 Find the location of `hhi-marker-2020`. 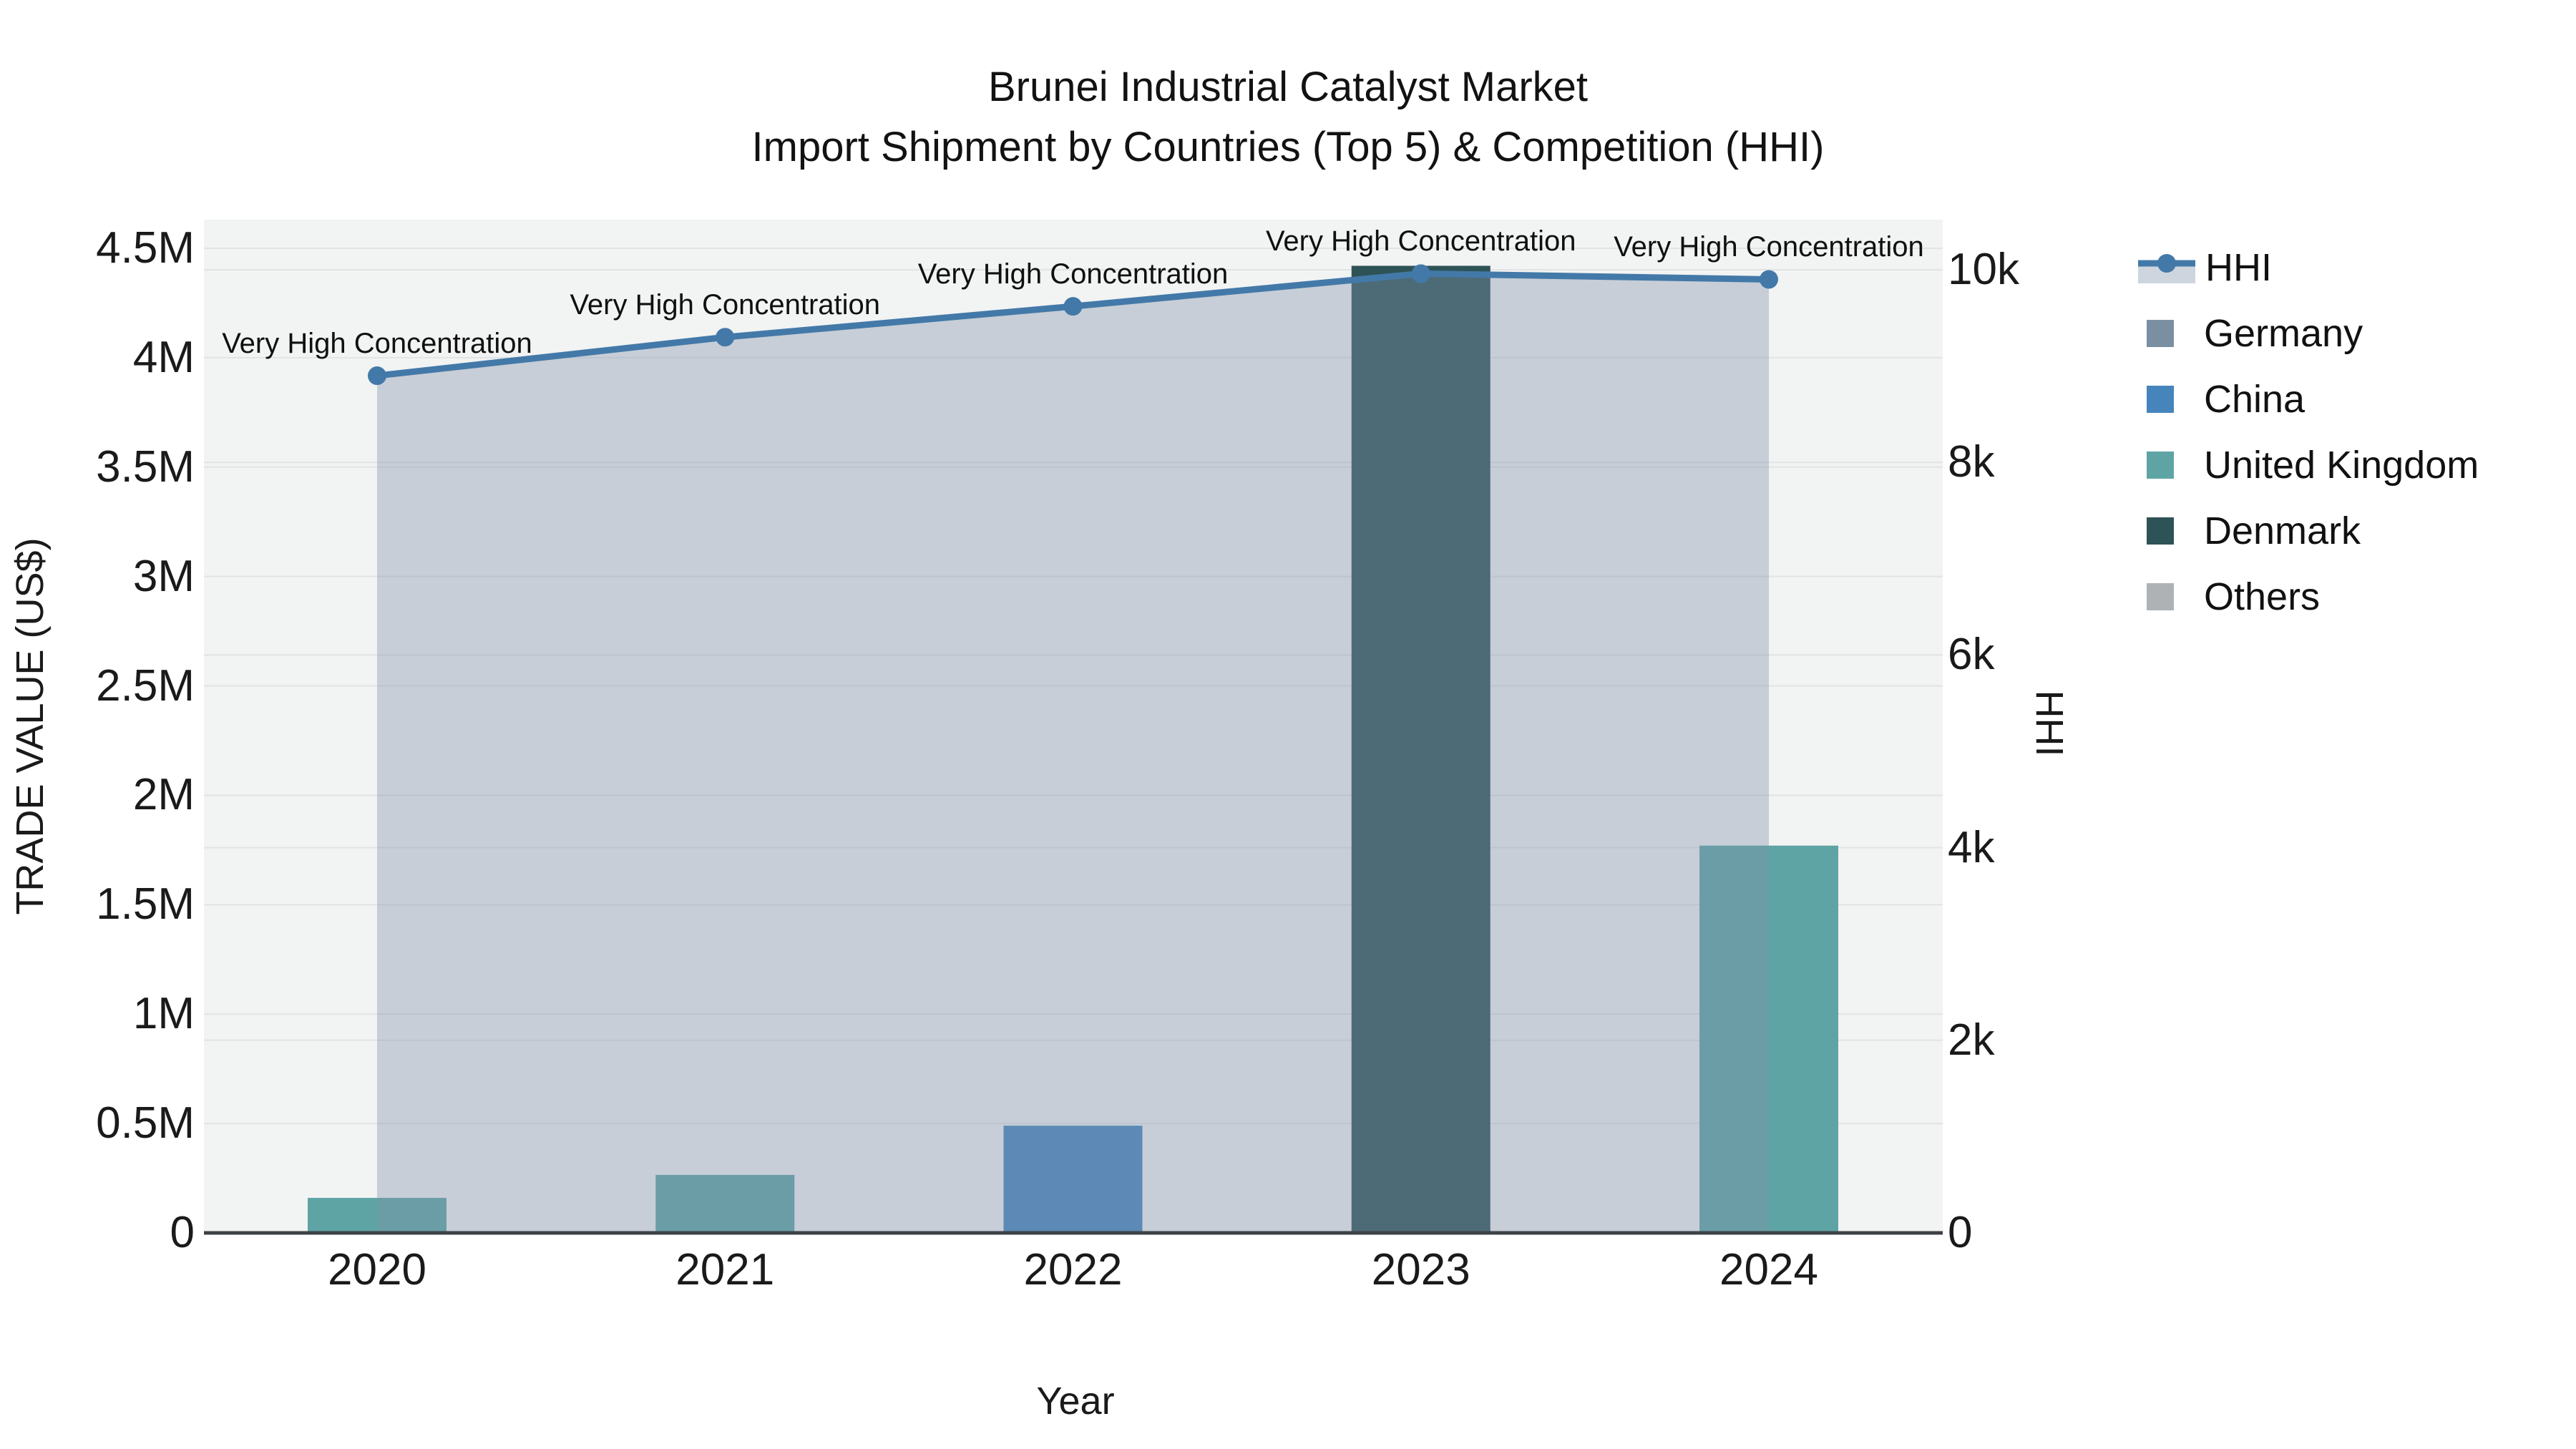

hhi-marker-2020 is located at coordinates (377, 376).